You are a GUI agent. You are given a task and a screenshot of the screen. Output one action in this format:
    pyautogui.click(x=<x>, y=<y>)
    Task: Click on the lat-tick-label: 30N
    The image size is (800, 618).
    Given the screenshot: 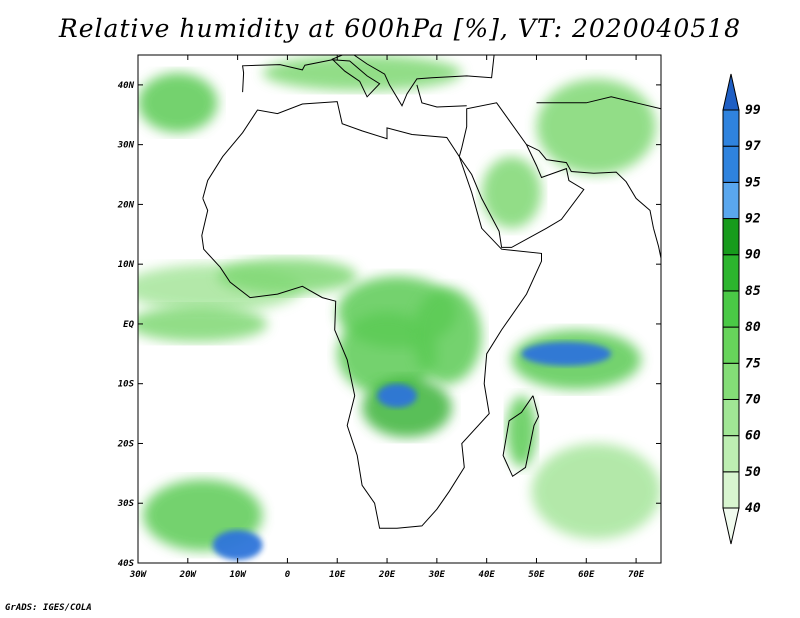 What is the action you would take?
    pyautogui.click(x=126, y=146)
    